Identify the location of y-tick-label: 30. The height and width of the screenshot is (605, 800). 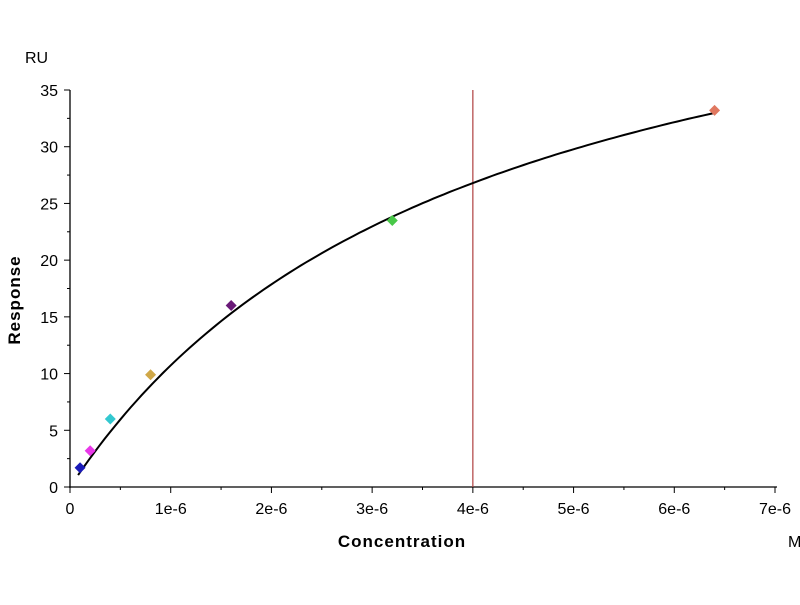
(49, 148).